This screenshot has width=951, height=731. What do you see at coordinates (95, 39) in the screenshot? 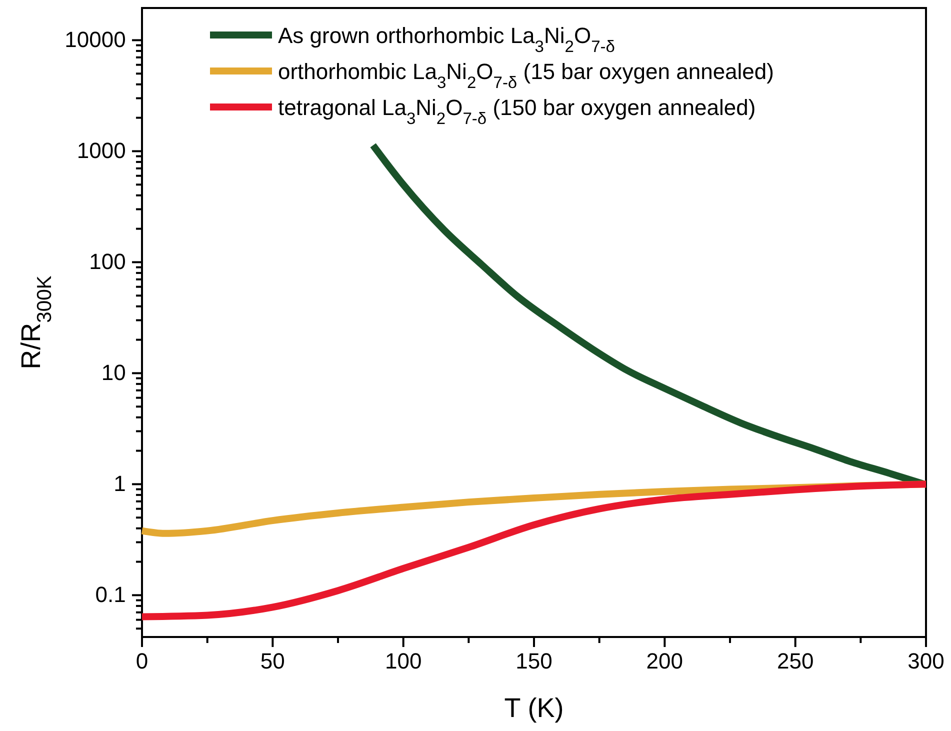
I see `y-tick-label: 10000` at bounding box center [95, 39].